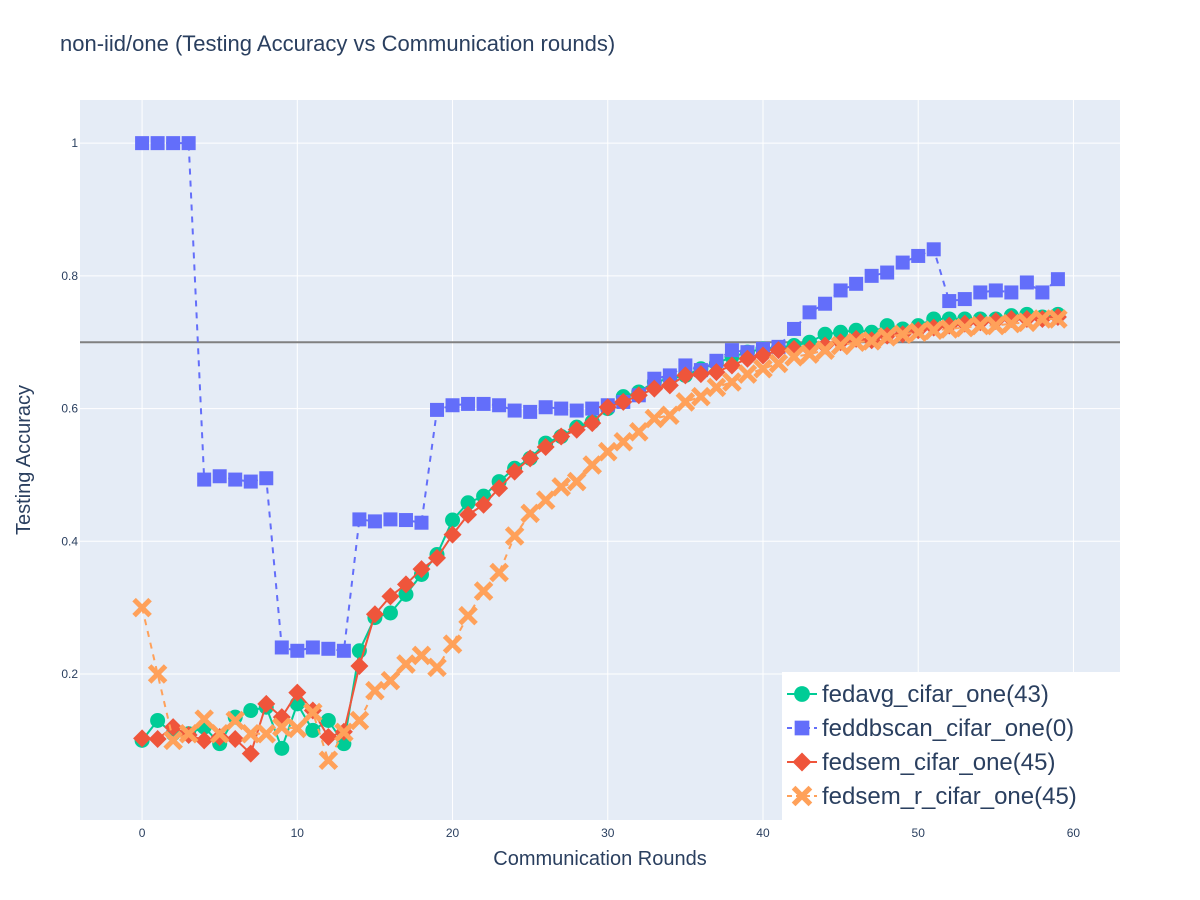 The image size is (1200, 900). Describe the element at coordinates (142, 833) in the screenshot. I see `x-tick-label: 0` at that location.